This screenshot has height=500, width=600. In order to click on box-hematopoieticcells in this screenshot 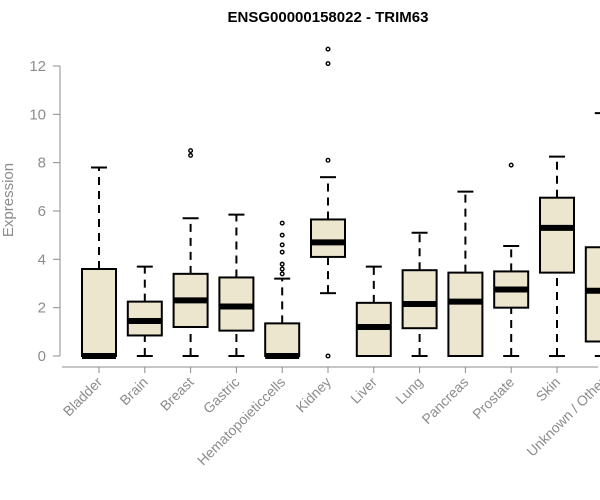, I will do `click(282, 289)`.